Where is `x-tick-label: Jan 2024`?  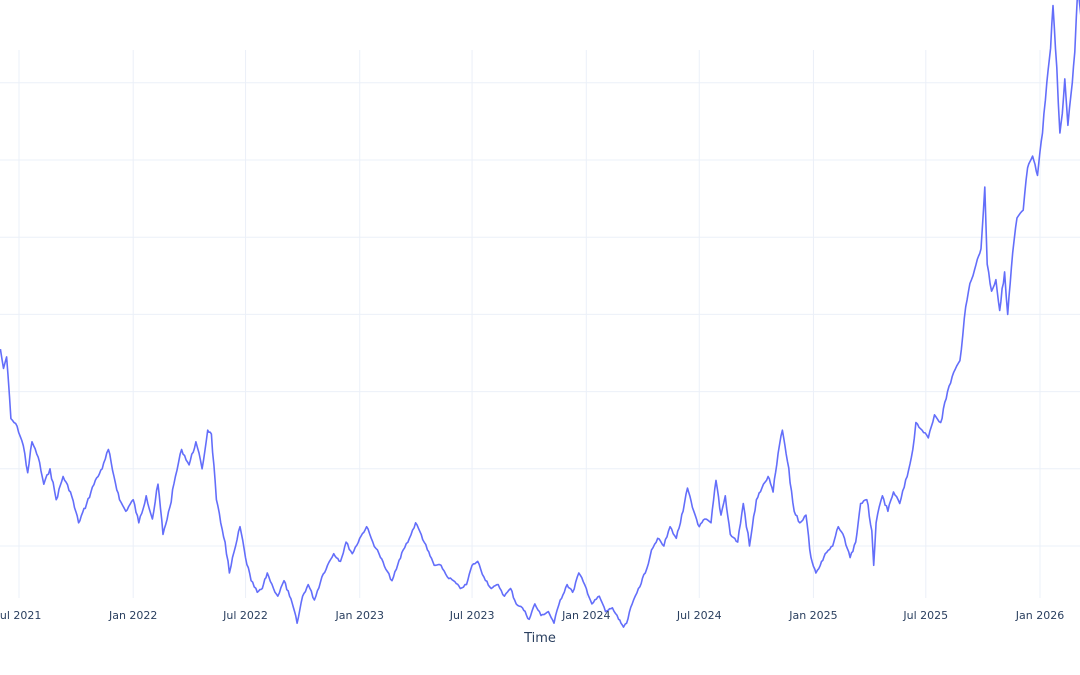
x-tick-label: Jan 2024 is located at coordinates (585, 615).